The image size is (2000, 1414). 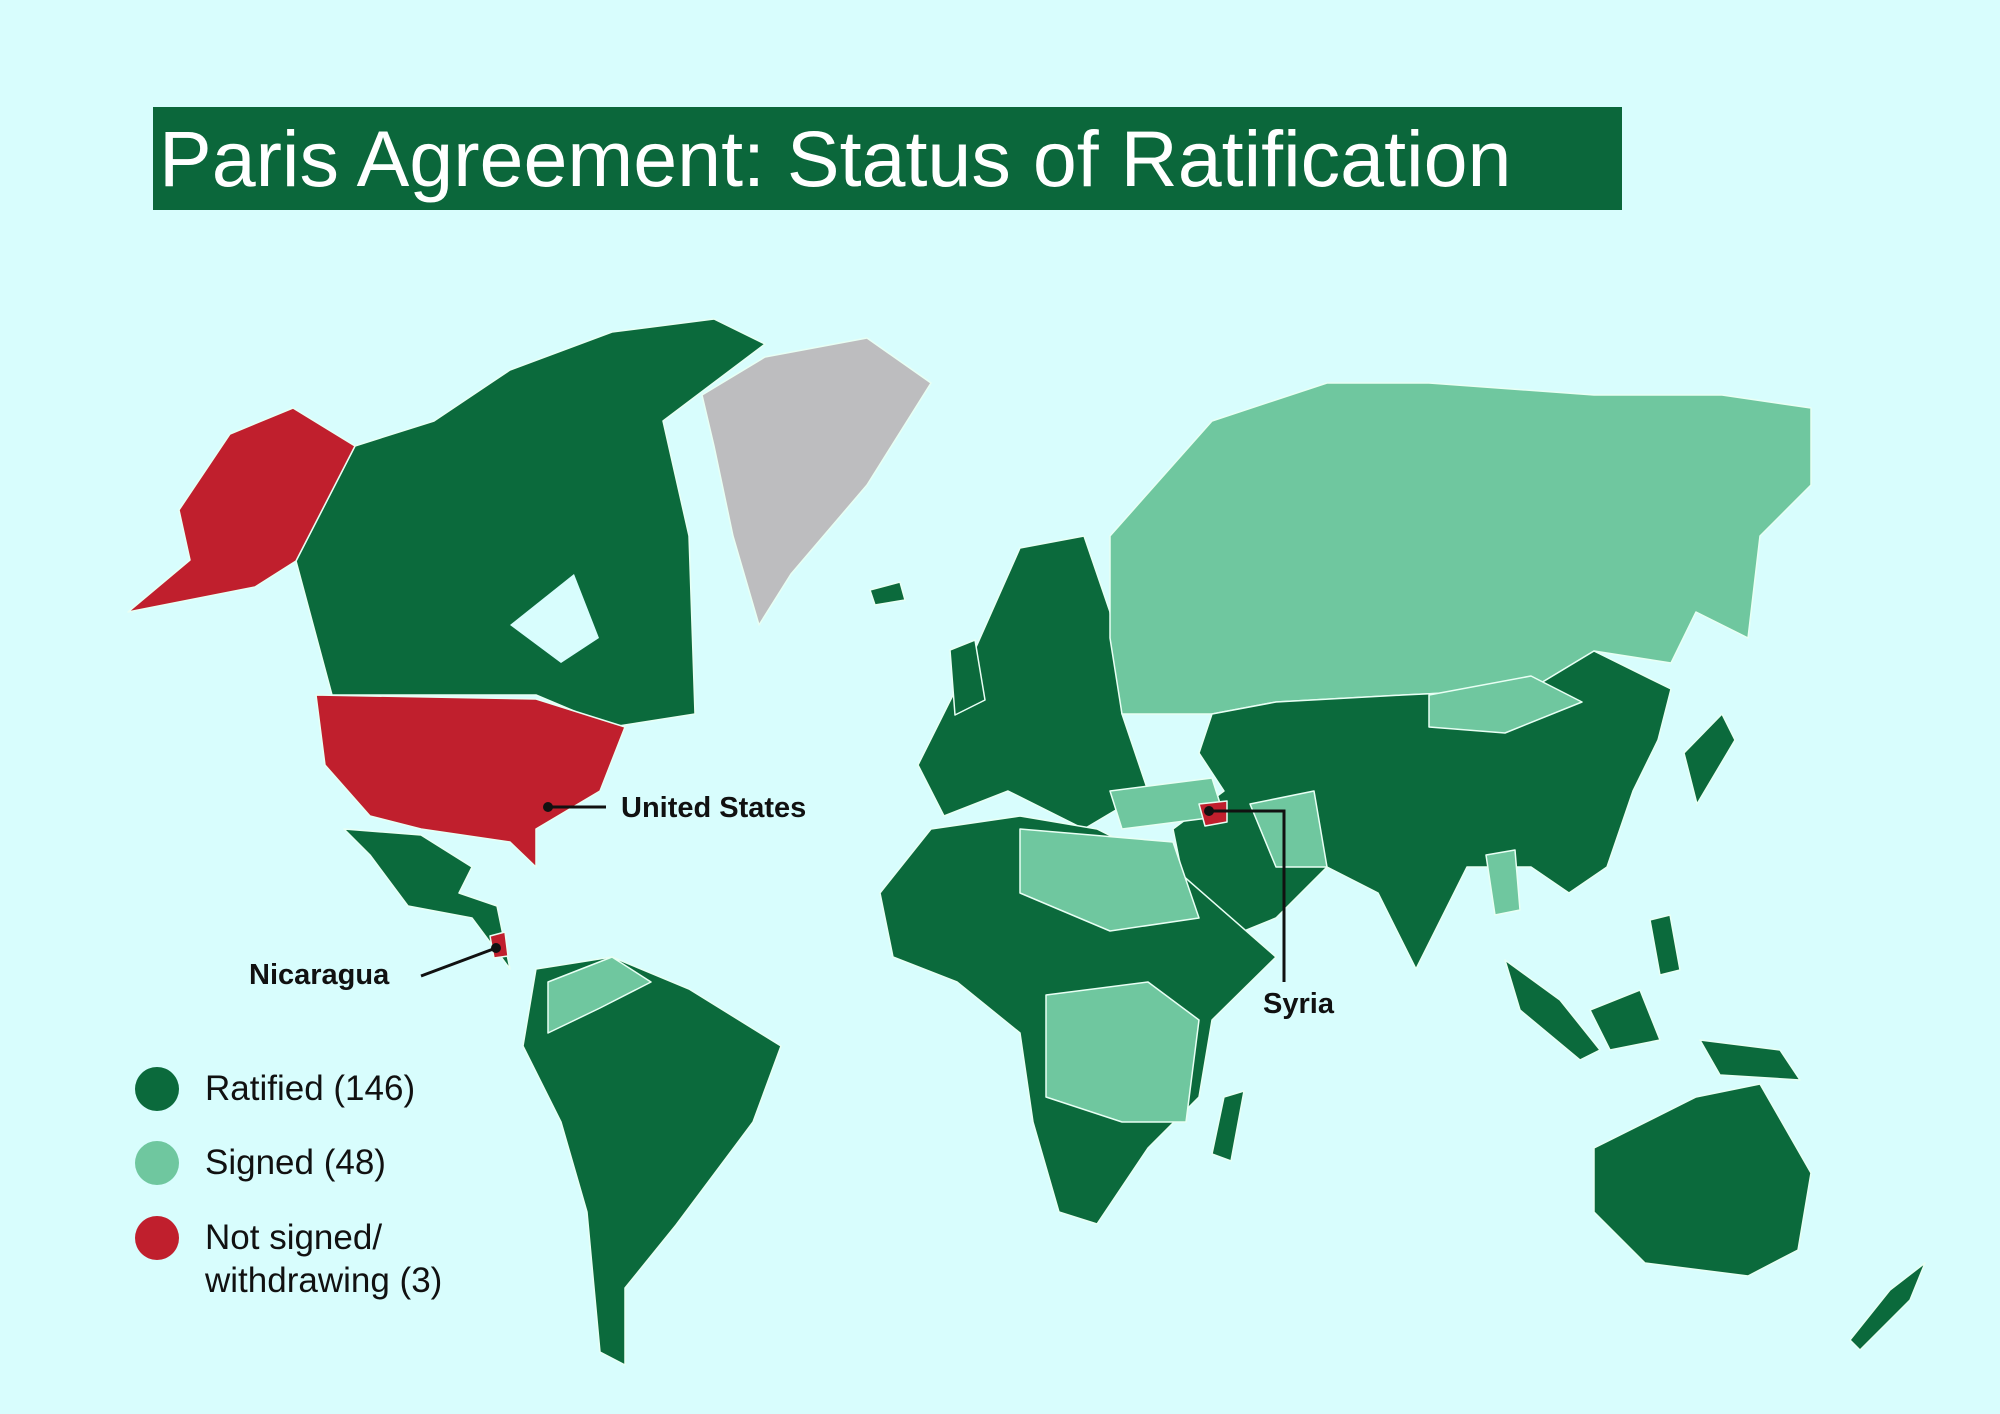 What do you see at coordinates (1887, 1306) in the screenshot?
I see `region-new-zealand` at bounding box center [1887, 1306].